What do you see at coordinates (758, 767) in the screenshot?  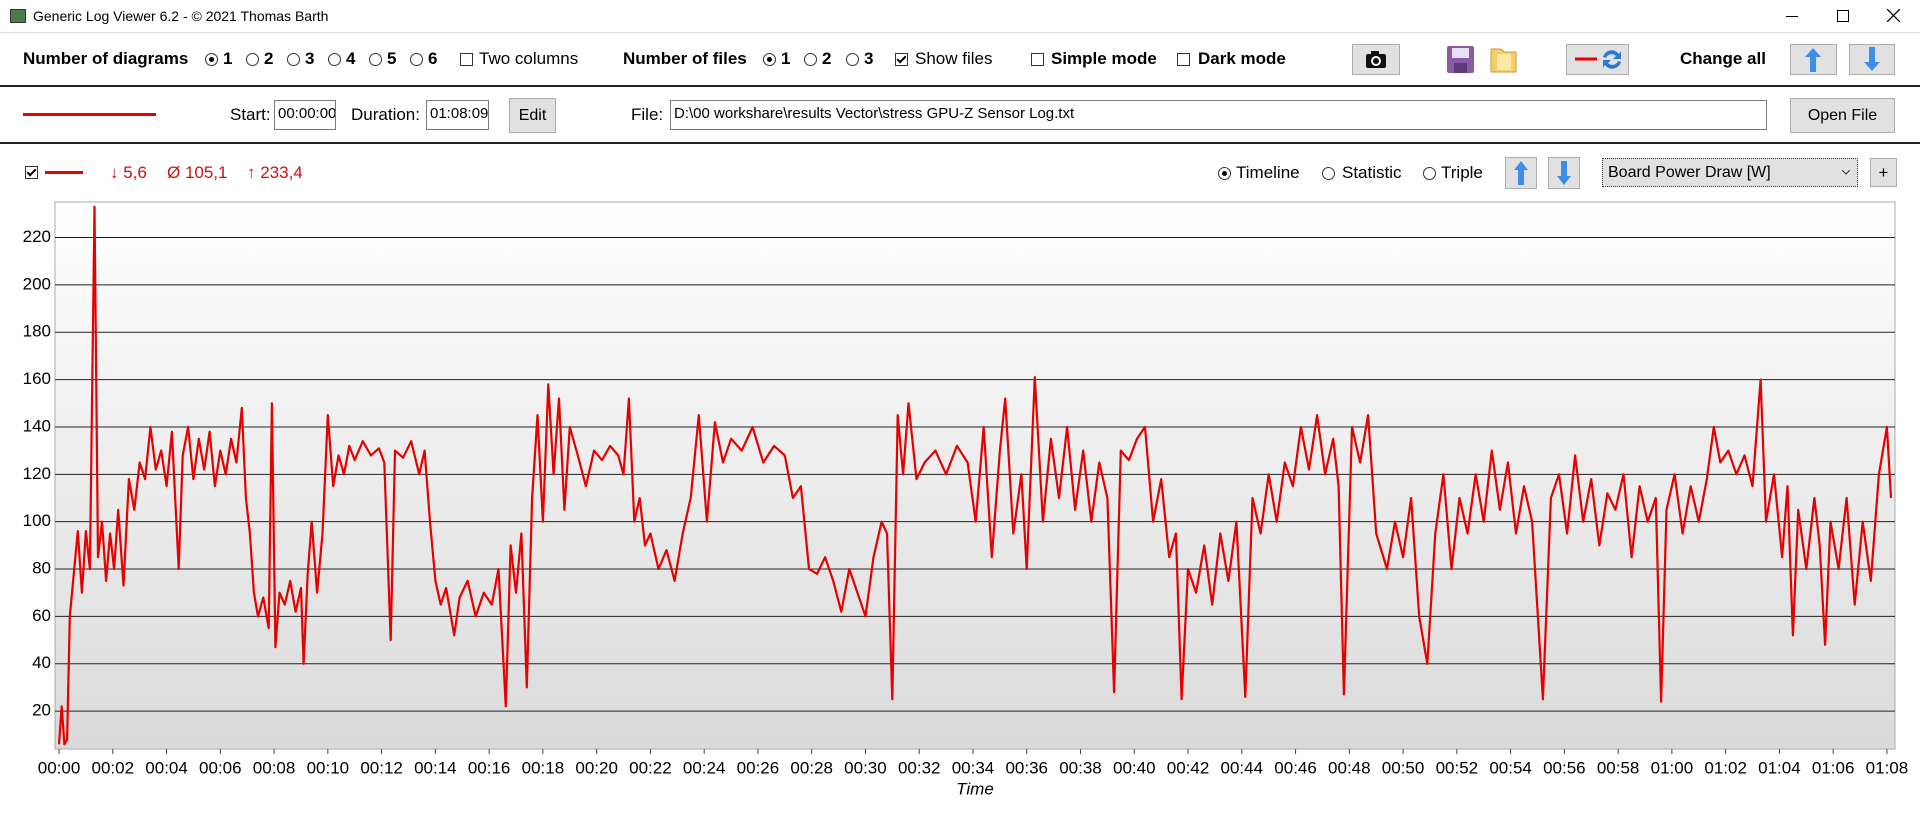 I see `x-tick-label: 00:26` at bounding box center [758, 767].